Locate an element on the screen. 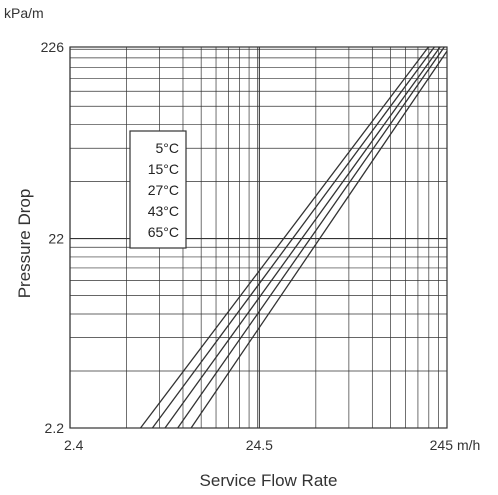  legend-entry: 5°C is located at coordinates (168, 148).